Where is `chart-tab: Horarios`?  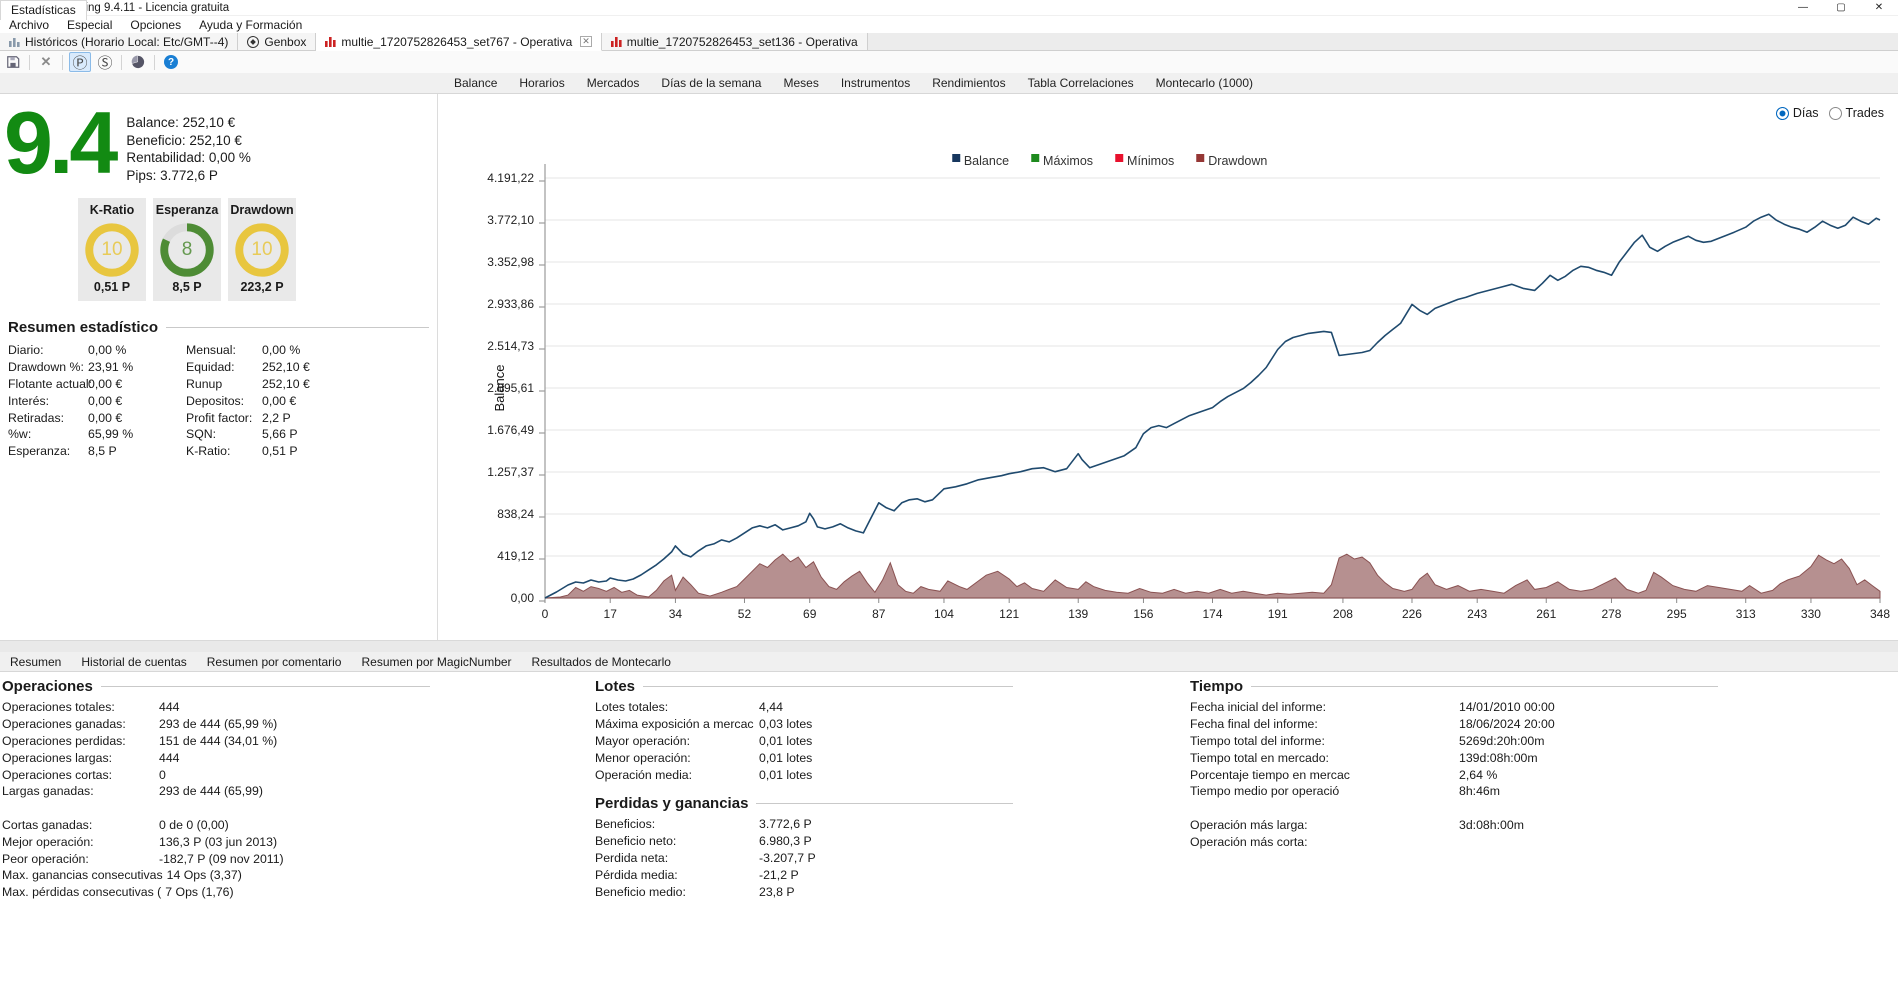 chart-tab: Horarios is located at coordinates (542, 83).